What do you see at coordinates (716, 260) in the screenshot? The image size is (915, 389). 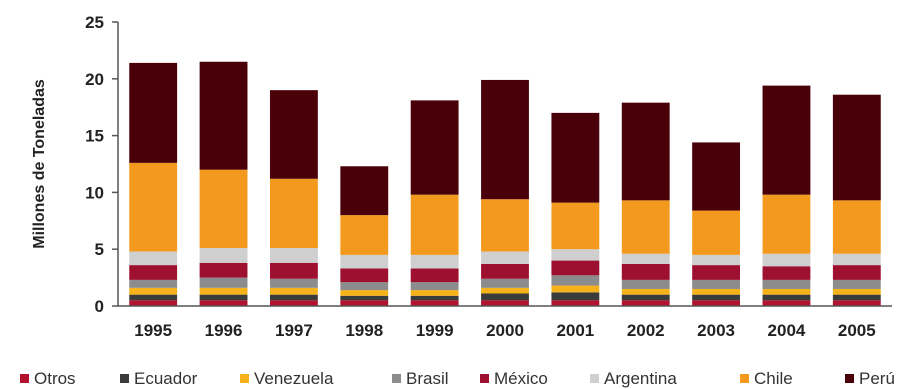 I see `bar-segment-argentina-2003` at bounding box center [716, 260].